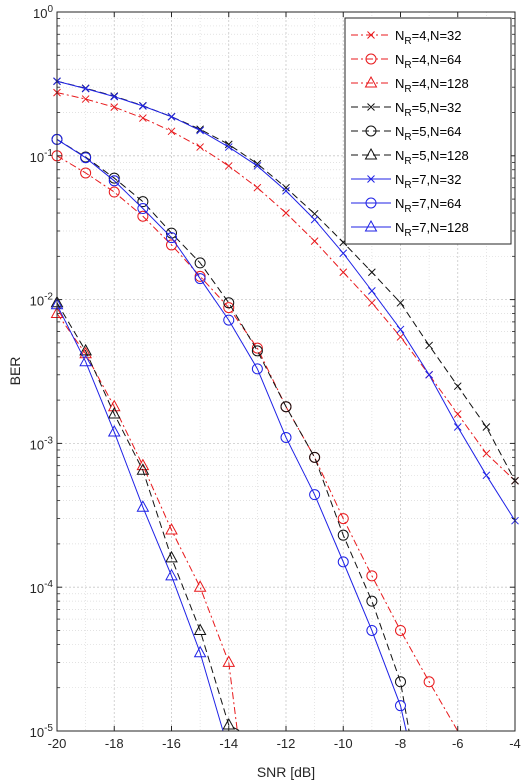 This screenshot has height=782, width=522. I want to click on legend-label: NR=7,N=64, so click(428, 205).